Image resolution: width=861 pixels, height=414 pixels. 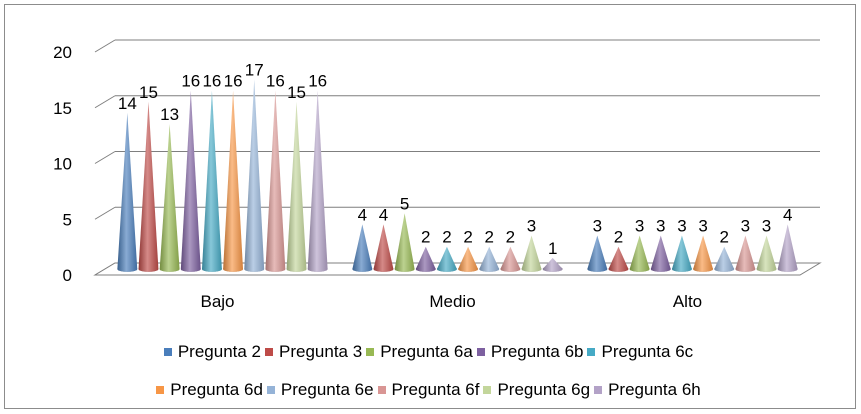 I want to click on data-label: 14, so click(x=127, y=103).